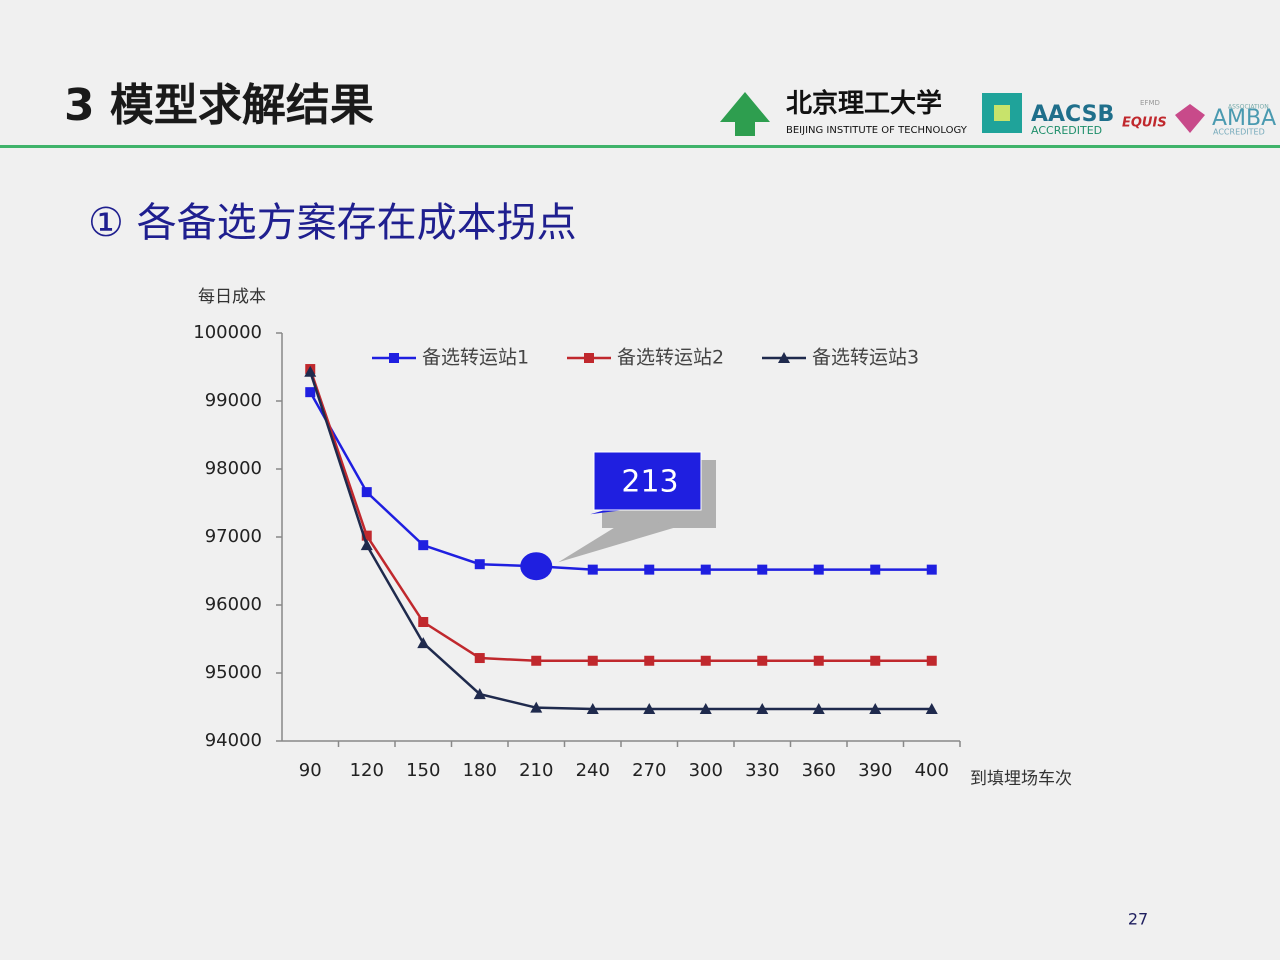  I want to click on bit-emblem, so click(745, 107).